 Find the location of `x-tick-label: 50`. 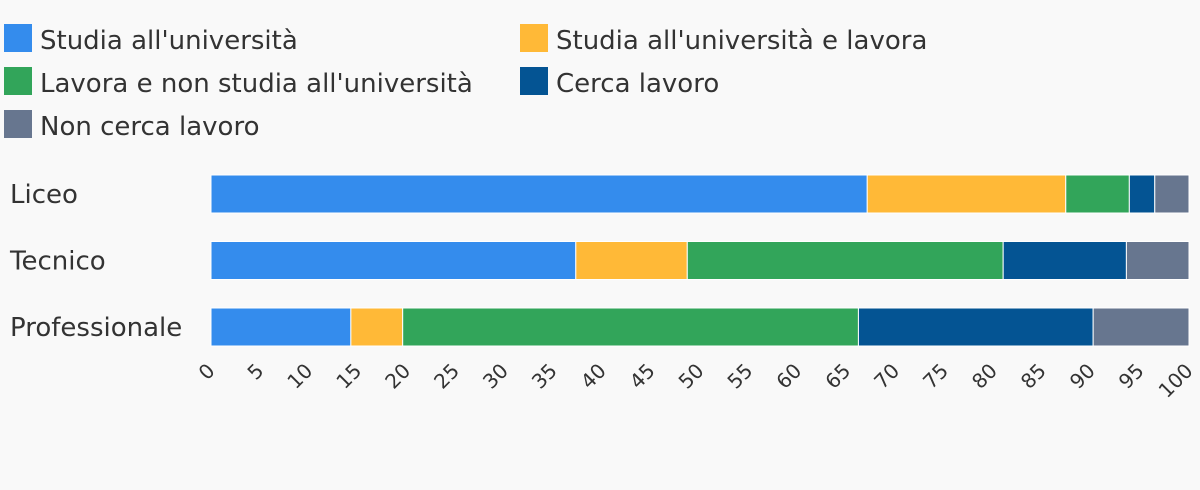

x-tick-label: 50 is located at coordinates (691, 376).